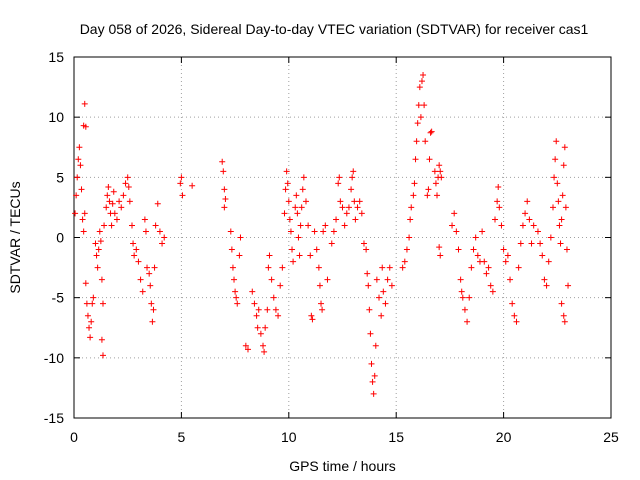 The height and width of the screenshot is (480, 640). I want to click on x-axis-label: GPS time / hours, so click(342, 466).